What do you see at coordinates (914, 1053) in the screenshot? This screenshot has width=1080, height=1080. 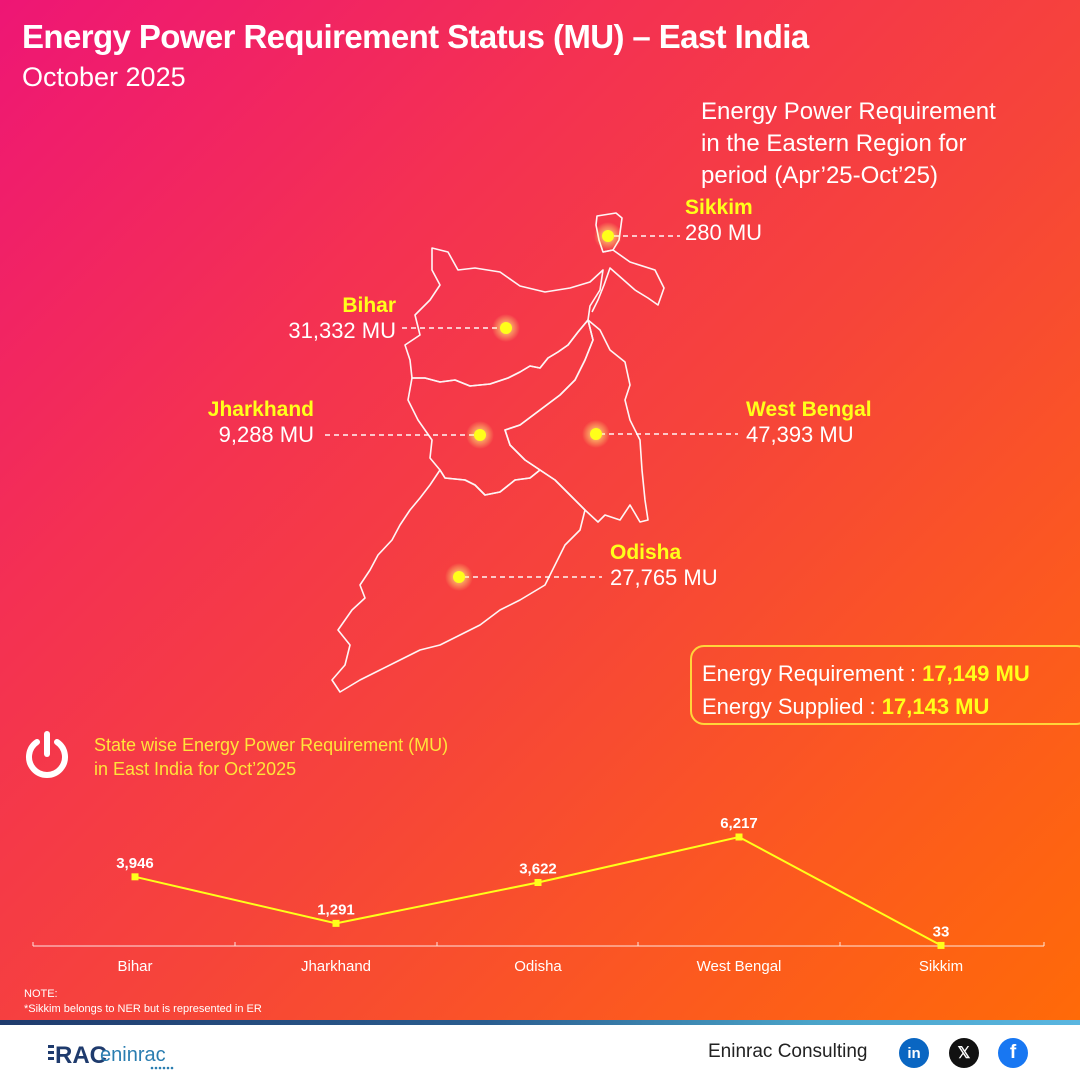 I see `linkedin-icon: in` at bounding box center [914, 1053].